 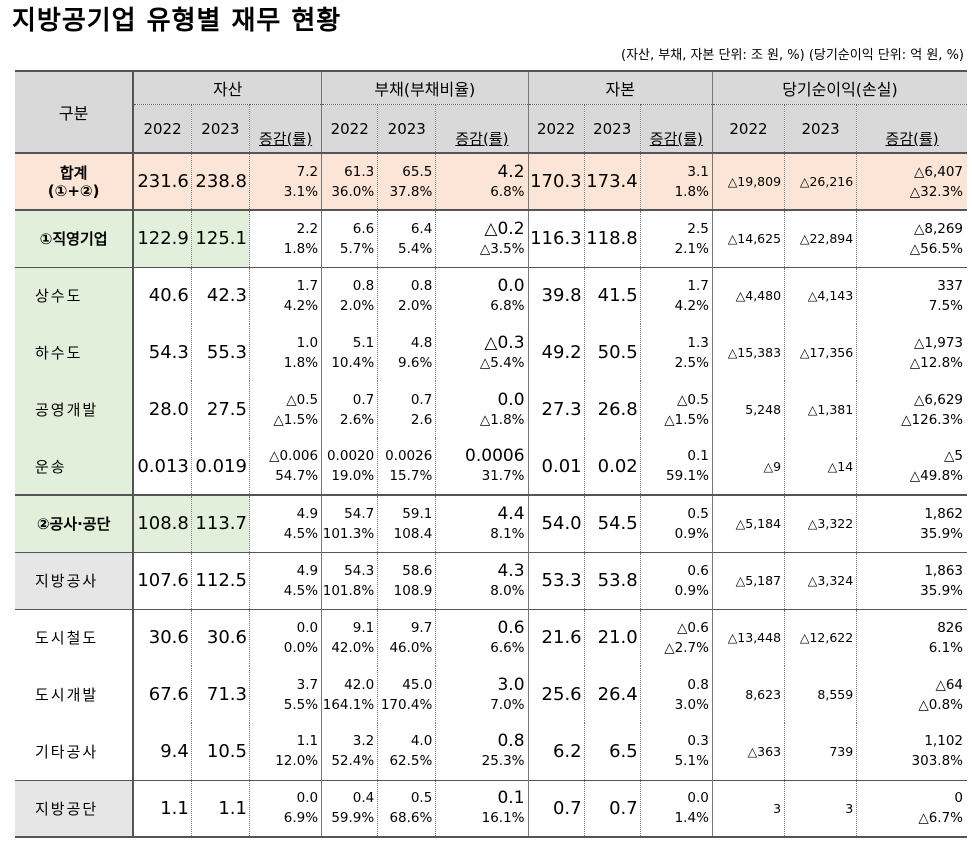 What do you see at coordinates (953, 456) in the screenshot?
I see `net-income-diff: △5` at bounding box center [953, 456].